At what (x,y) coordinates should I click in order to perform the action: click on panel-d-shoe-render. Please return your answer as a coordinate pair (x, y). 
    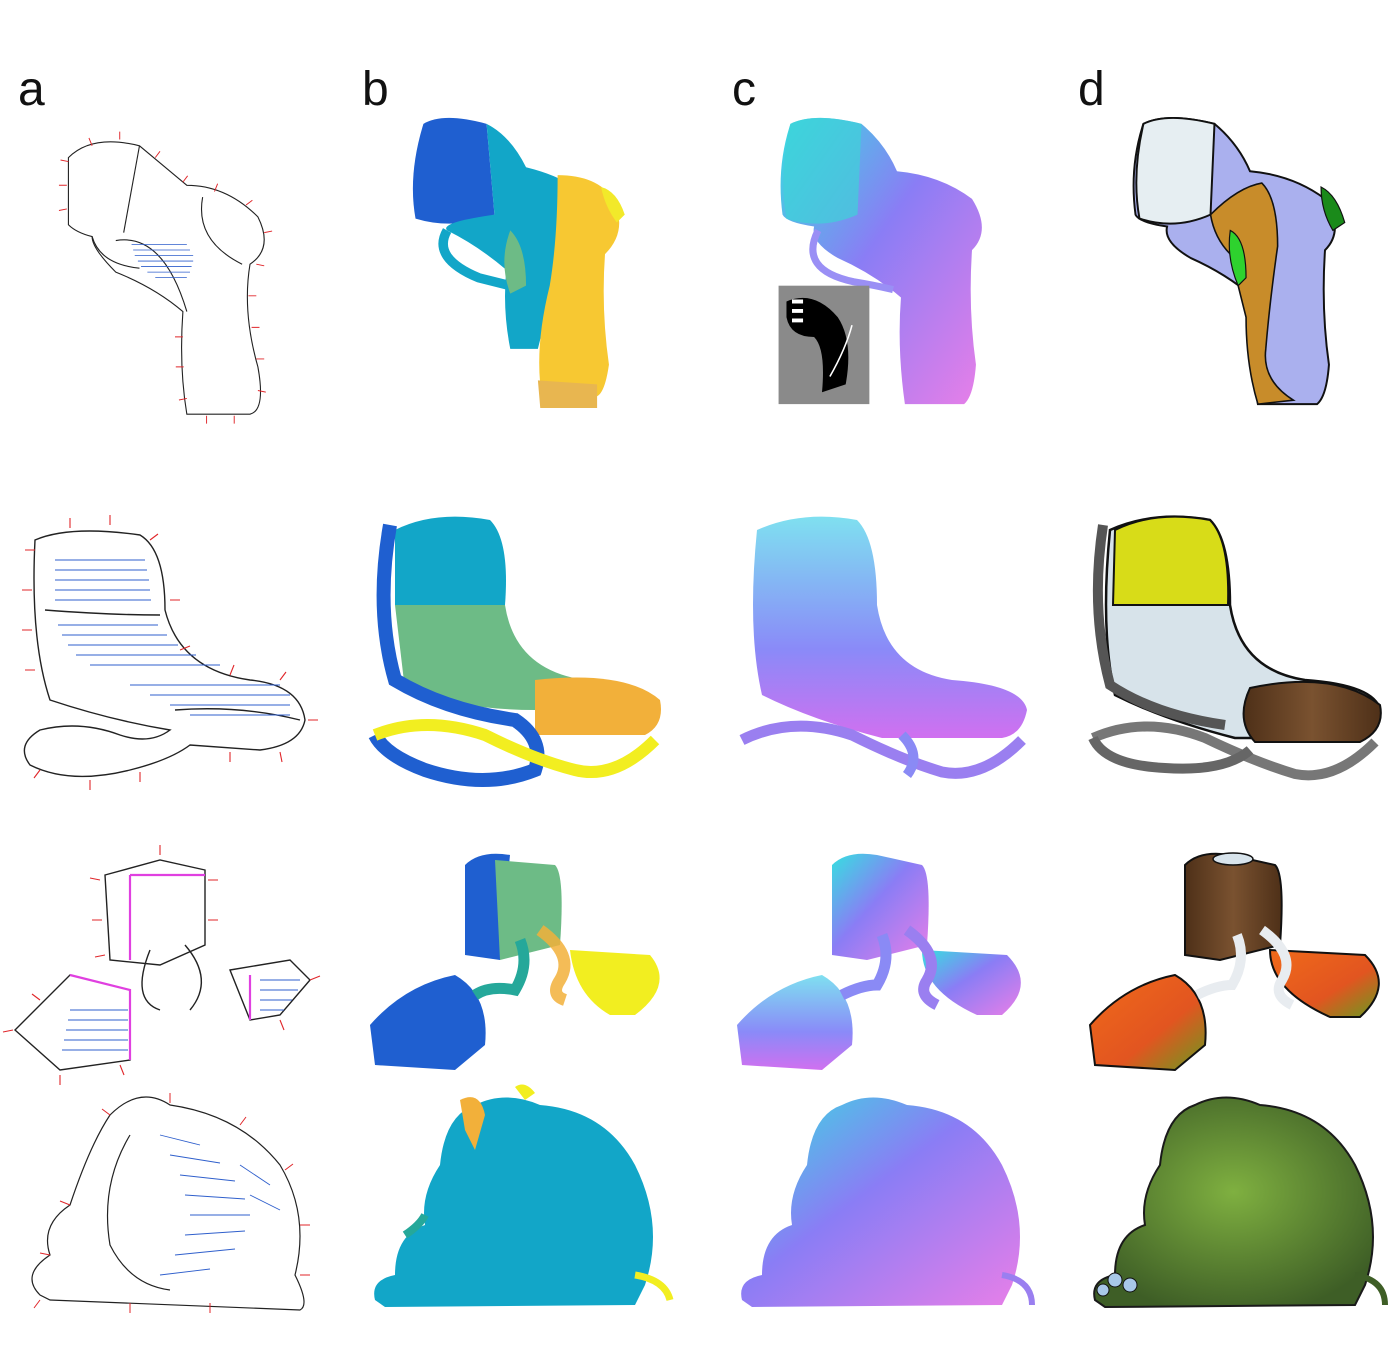
    Looking at the image, I should click on (1242, 262).